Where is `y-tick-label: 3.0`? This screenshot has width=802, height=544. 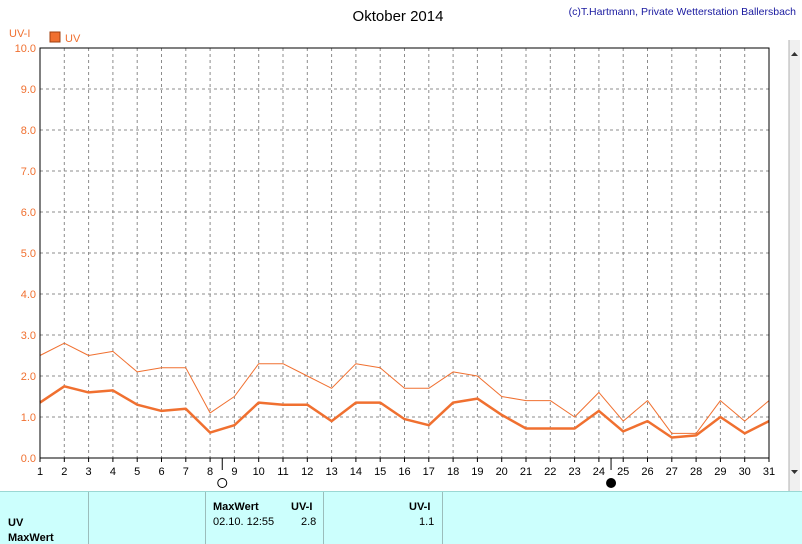 y-tick-label: 3.0 is located at coordinates (28, 336).